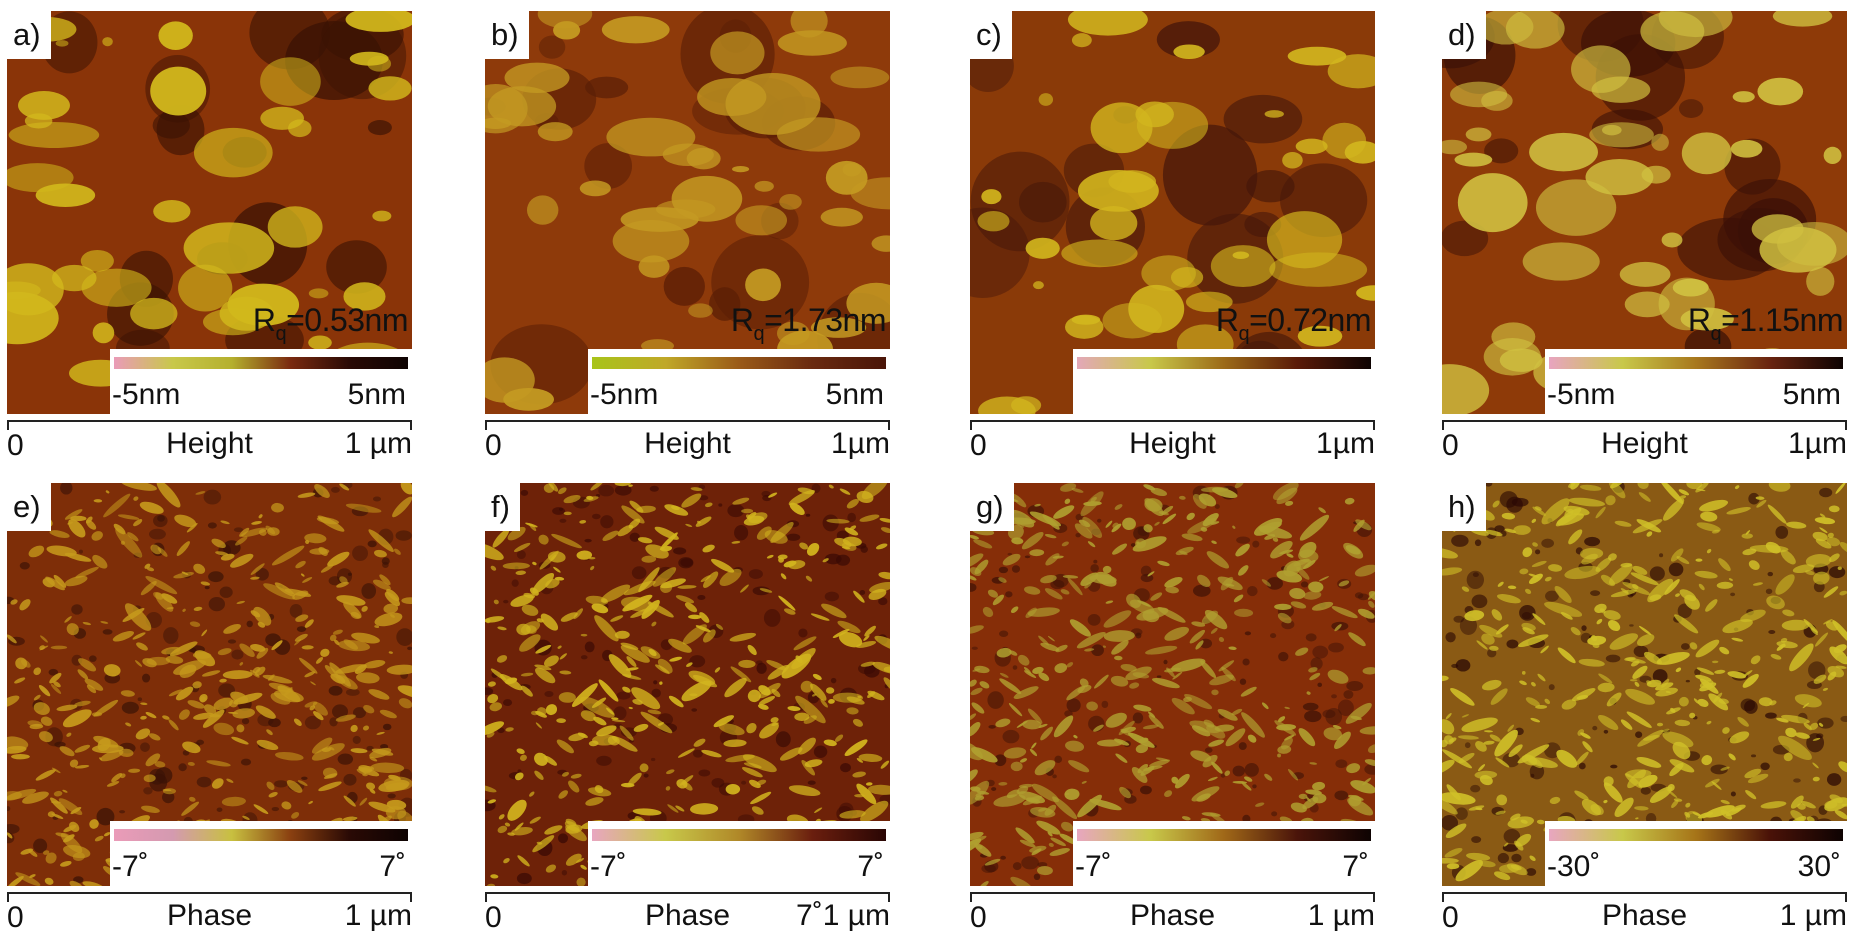 Image resolution: width=1849 pixels, height=951 pixels. I want to click on panel-f: f) -7˚ 7˚ 0 Phase 7˚1 µm, so click(685, 713).